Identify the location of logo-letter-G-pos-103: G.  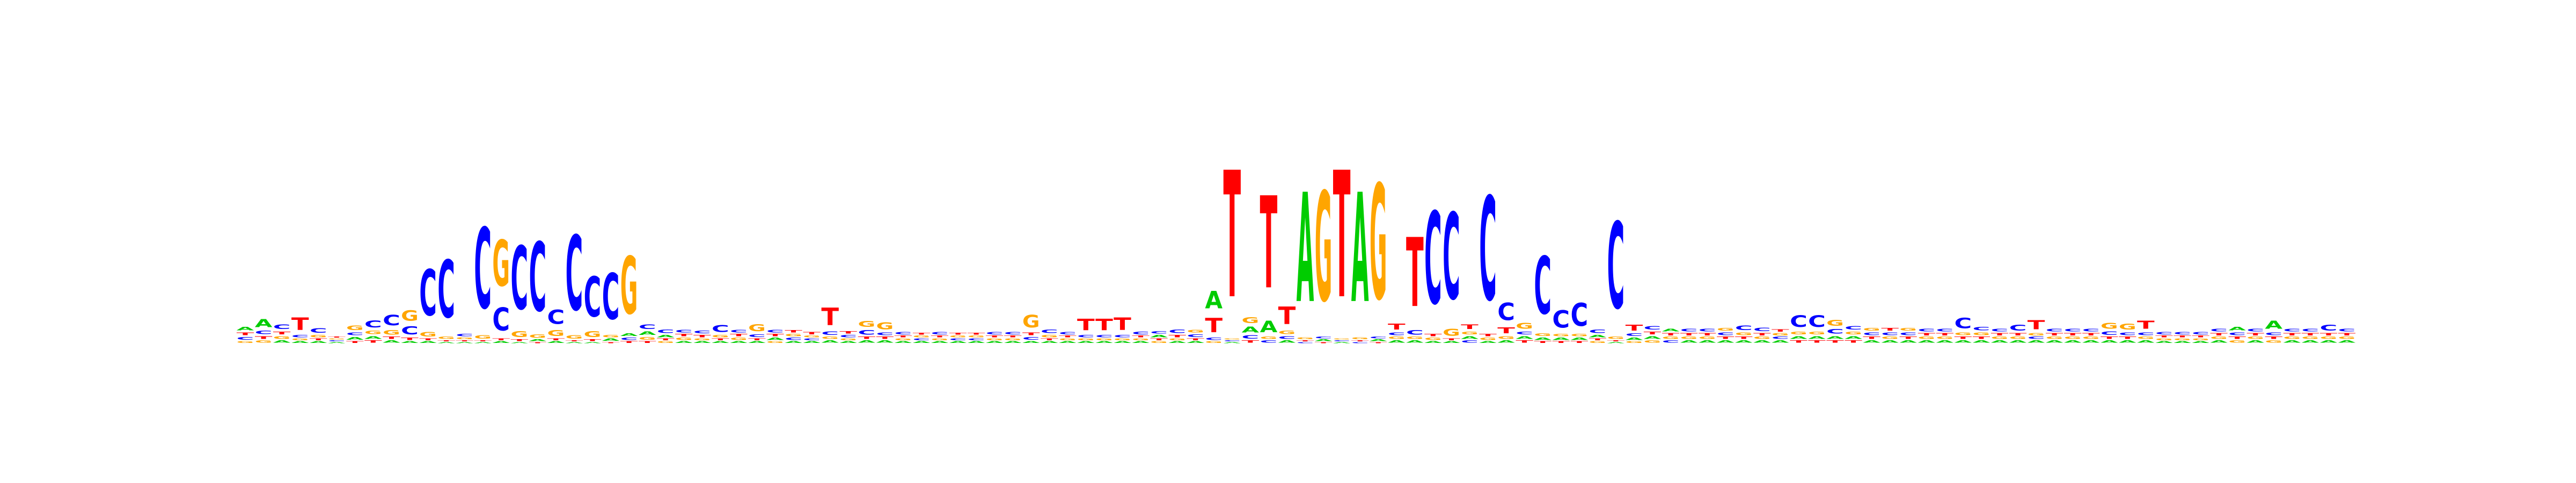
(2109, 326).